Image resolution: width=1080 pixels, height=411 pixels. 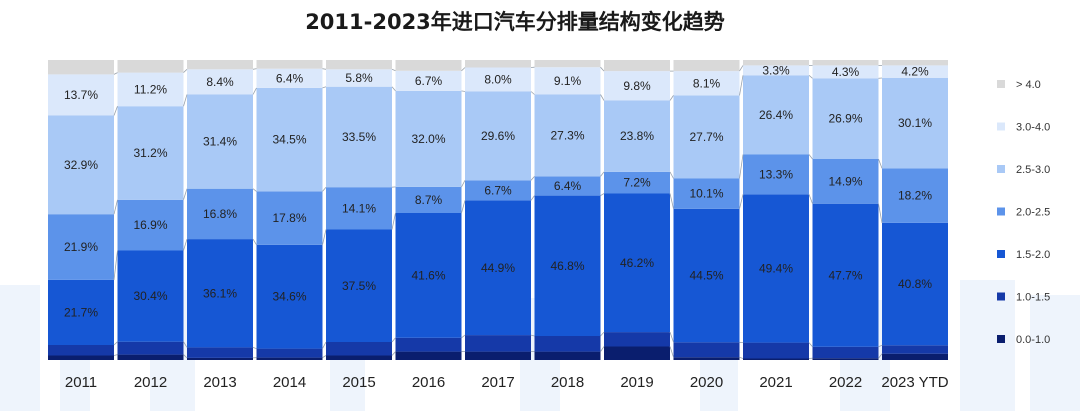 I want to click on data-label: 32.9%, so click(x=81, y=165).